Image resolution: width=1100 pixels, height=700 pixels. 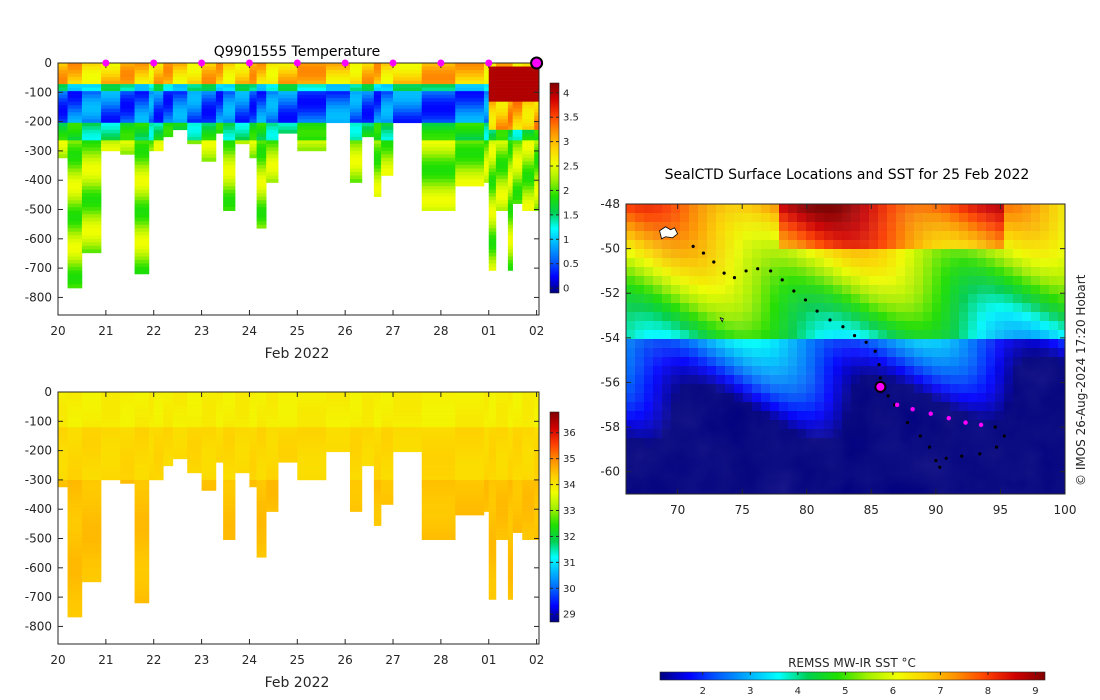 What do you see at coordinates (38, 239) in the screenshot?
I see `y-tick-label: -600` at bounding box center [38, 239].